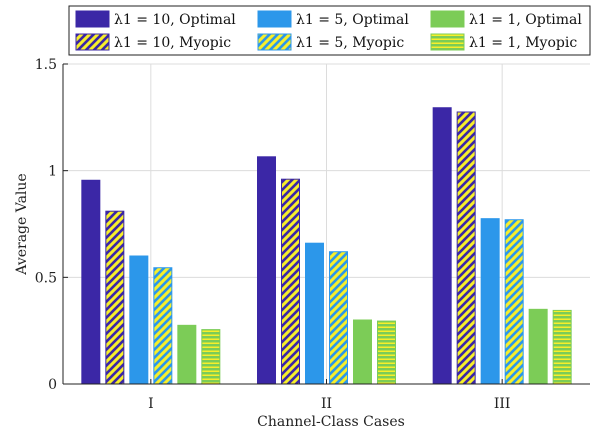 The width and height of the screenshot is (595, 431). What do you see at coordinates (523, 43) in the screenshot?
I see `legend-entry-label: λ1 = 1, Myopic` at bounding box center [523, 43].